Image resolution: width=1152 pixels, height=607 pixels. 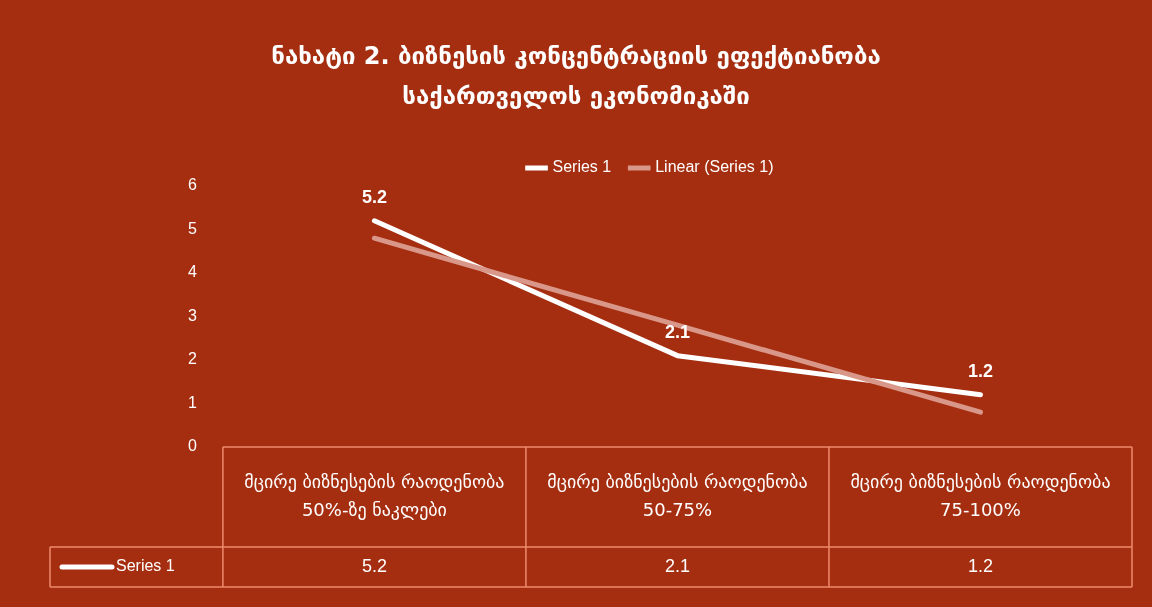 What do you see at coordinates (677, 495) in the screenshot?
I see `x-tick-label: მცირე ბიზნესების რაოდენობა 50-75%` at bounding box center [677, 495].